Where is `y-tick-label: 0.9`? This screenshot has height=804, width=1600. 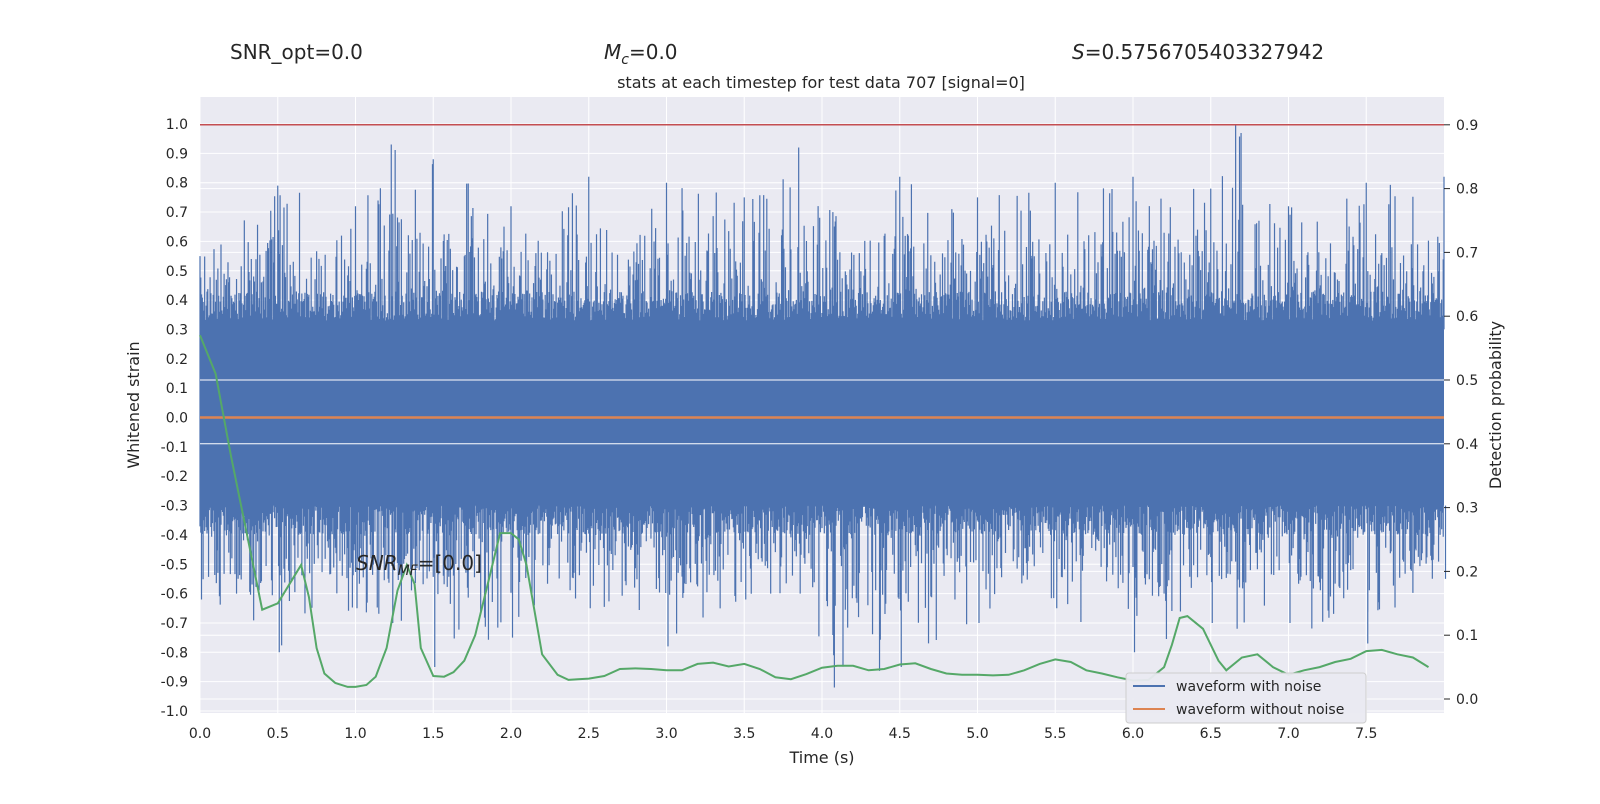
y-tick-label: 0.9 is located at coordinates (177, 154).